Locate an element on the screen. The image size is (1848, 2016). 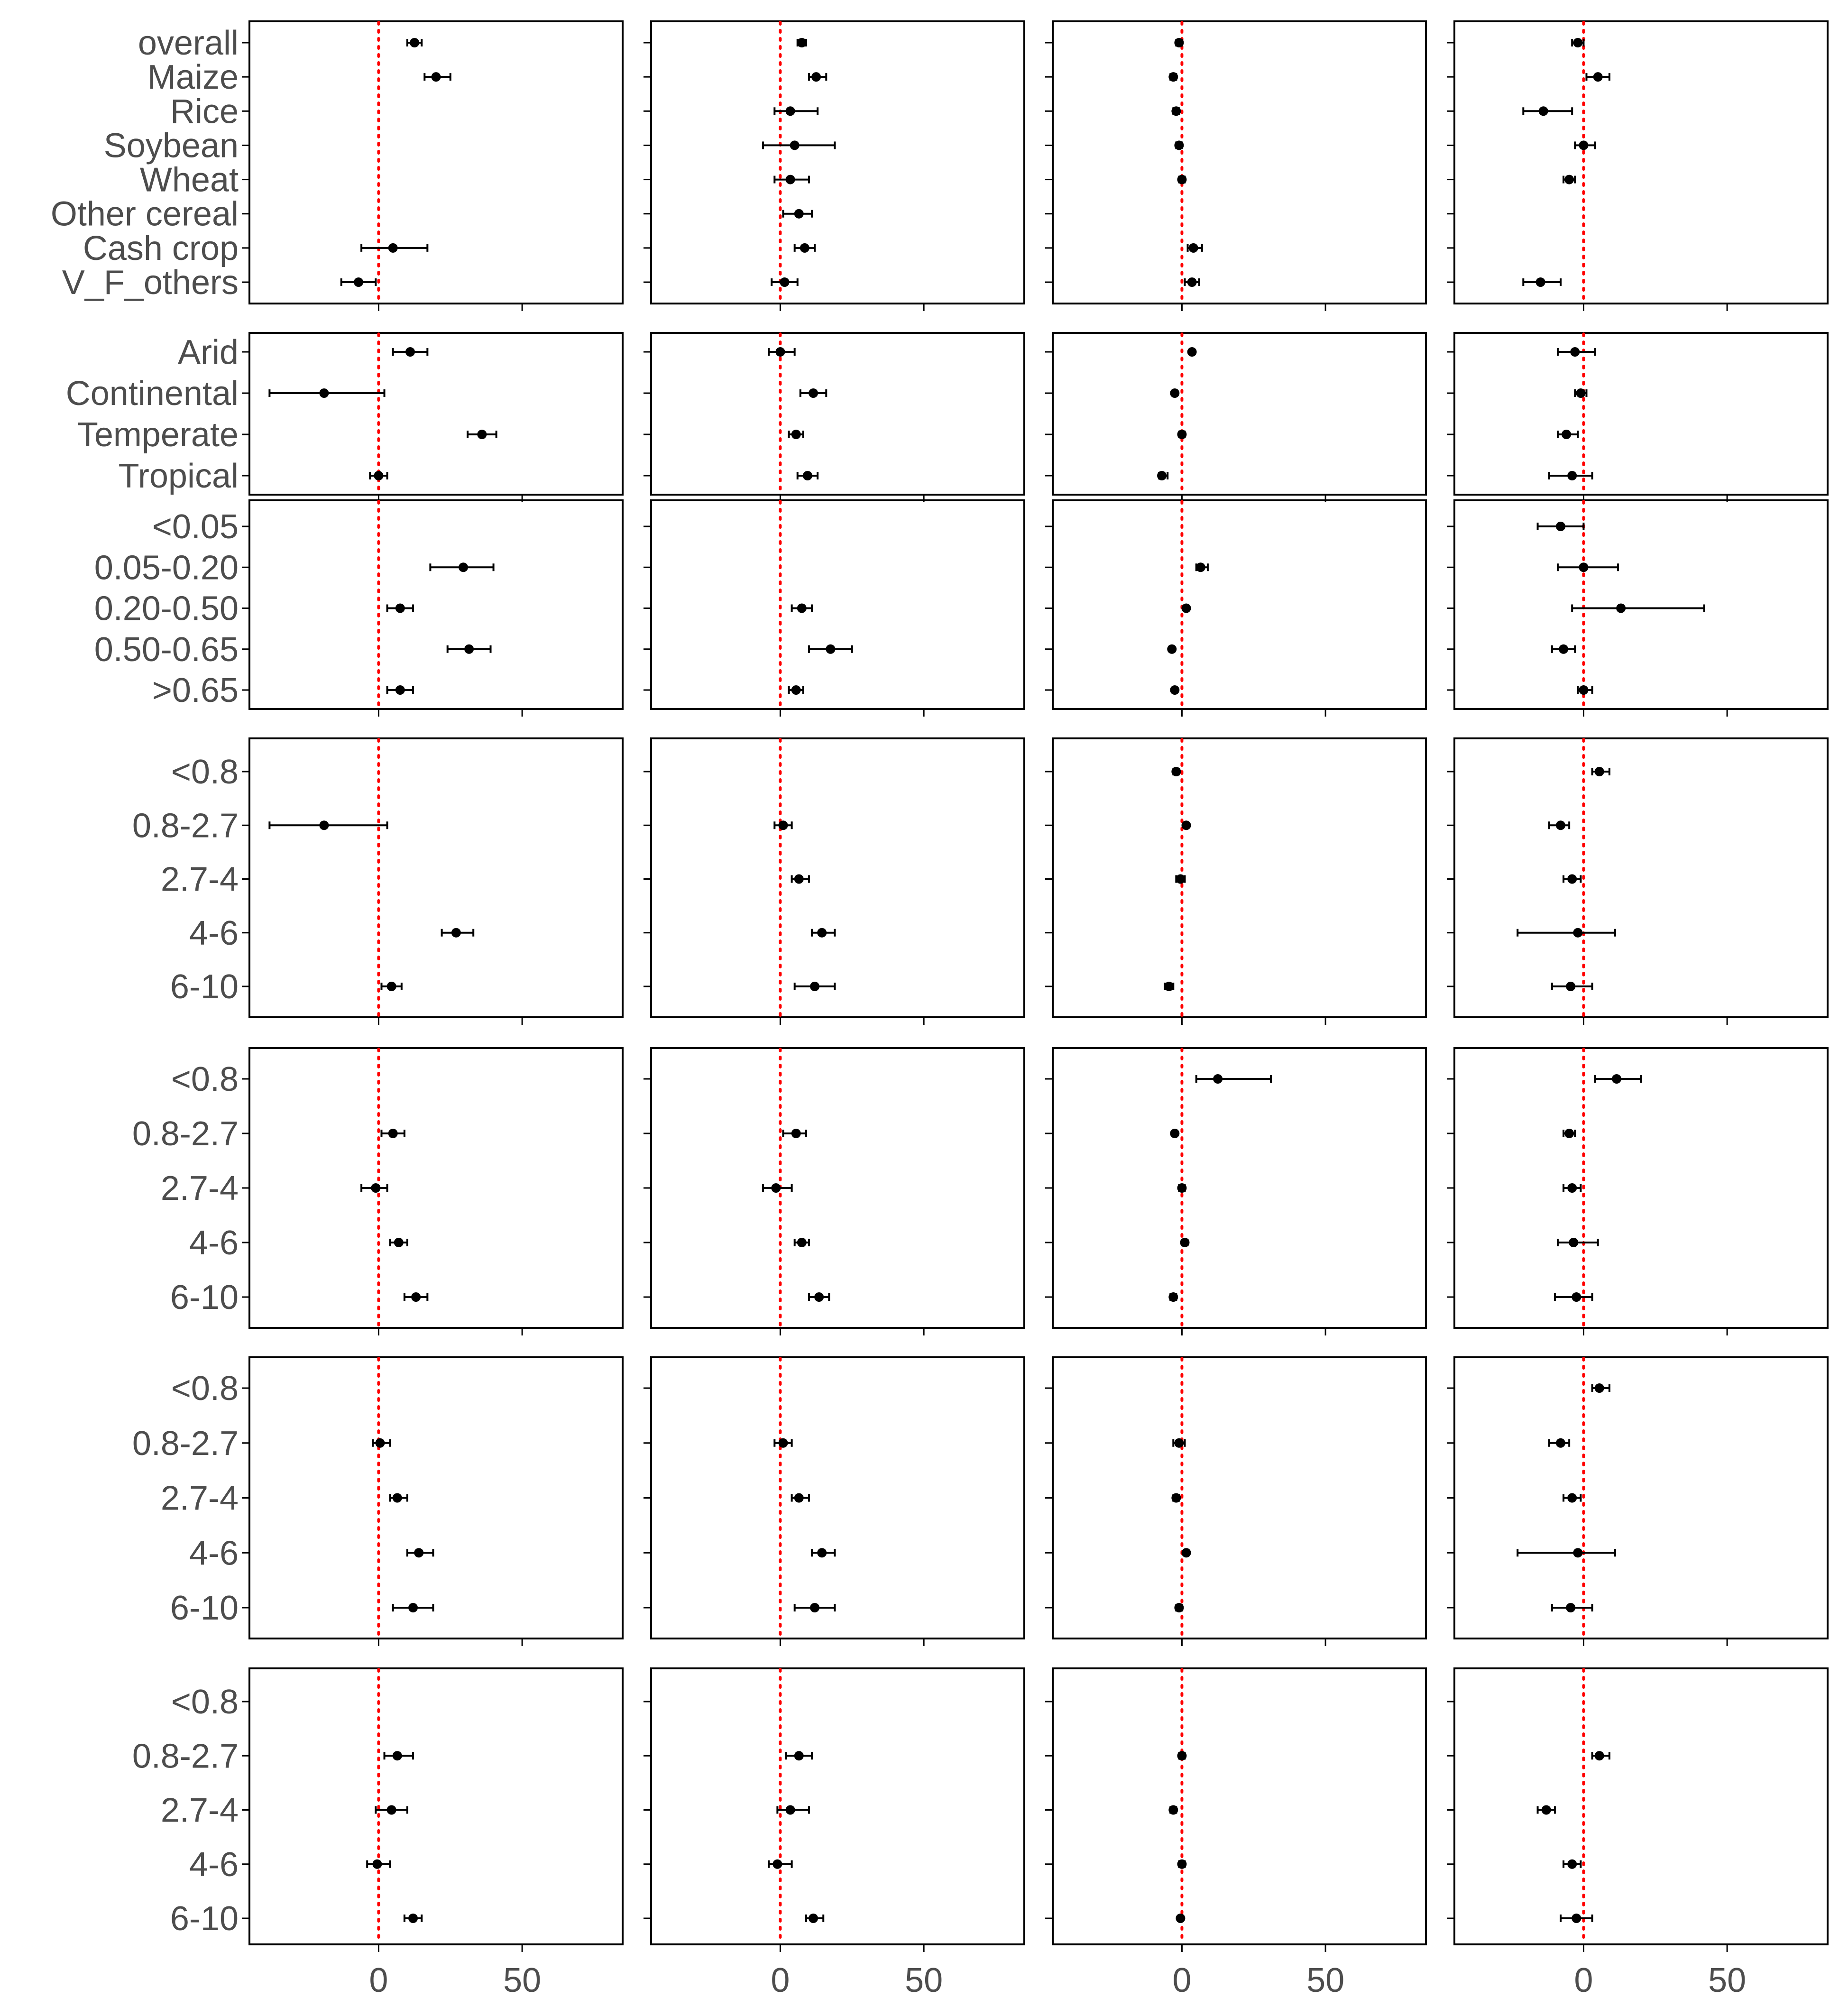
estimate->0.65 is located at coordinates (400, 690).